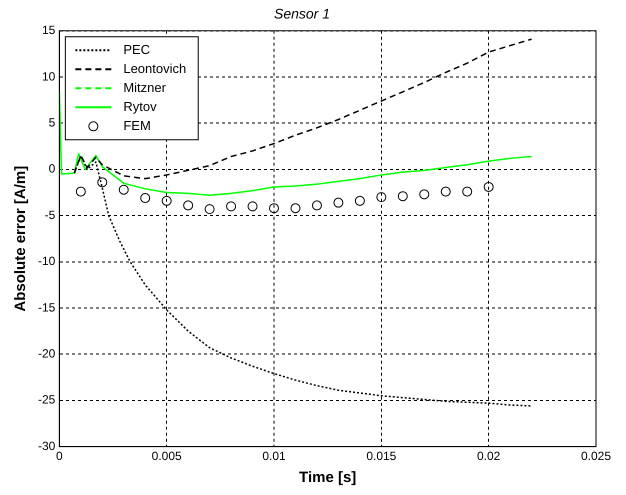 This screenshot has width=626, height=495. Describe the element at coordinates (52, 169) in the screenshot. I see `y-tick-label: 0` at that location.